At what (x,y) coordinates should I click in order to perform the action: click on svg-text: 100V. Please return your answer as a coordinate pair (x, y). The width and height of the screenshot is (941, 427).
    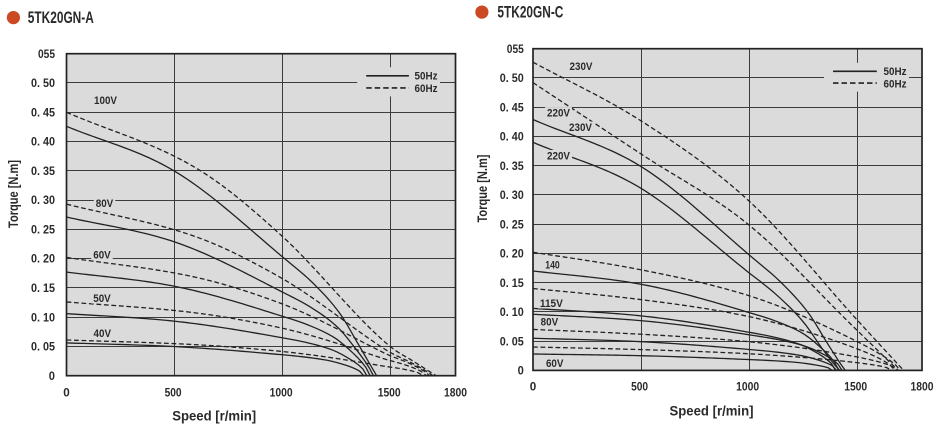
    Looking at the image, I should click on (106, 101).